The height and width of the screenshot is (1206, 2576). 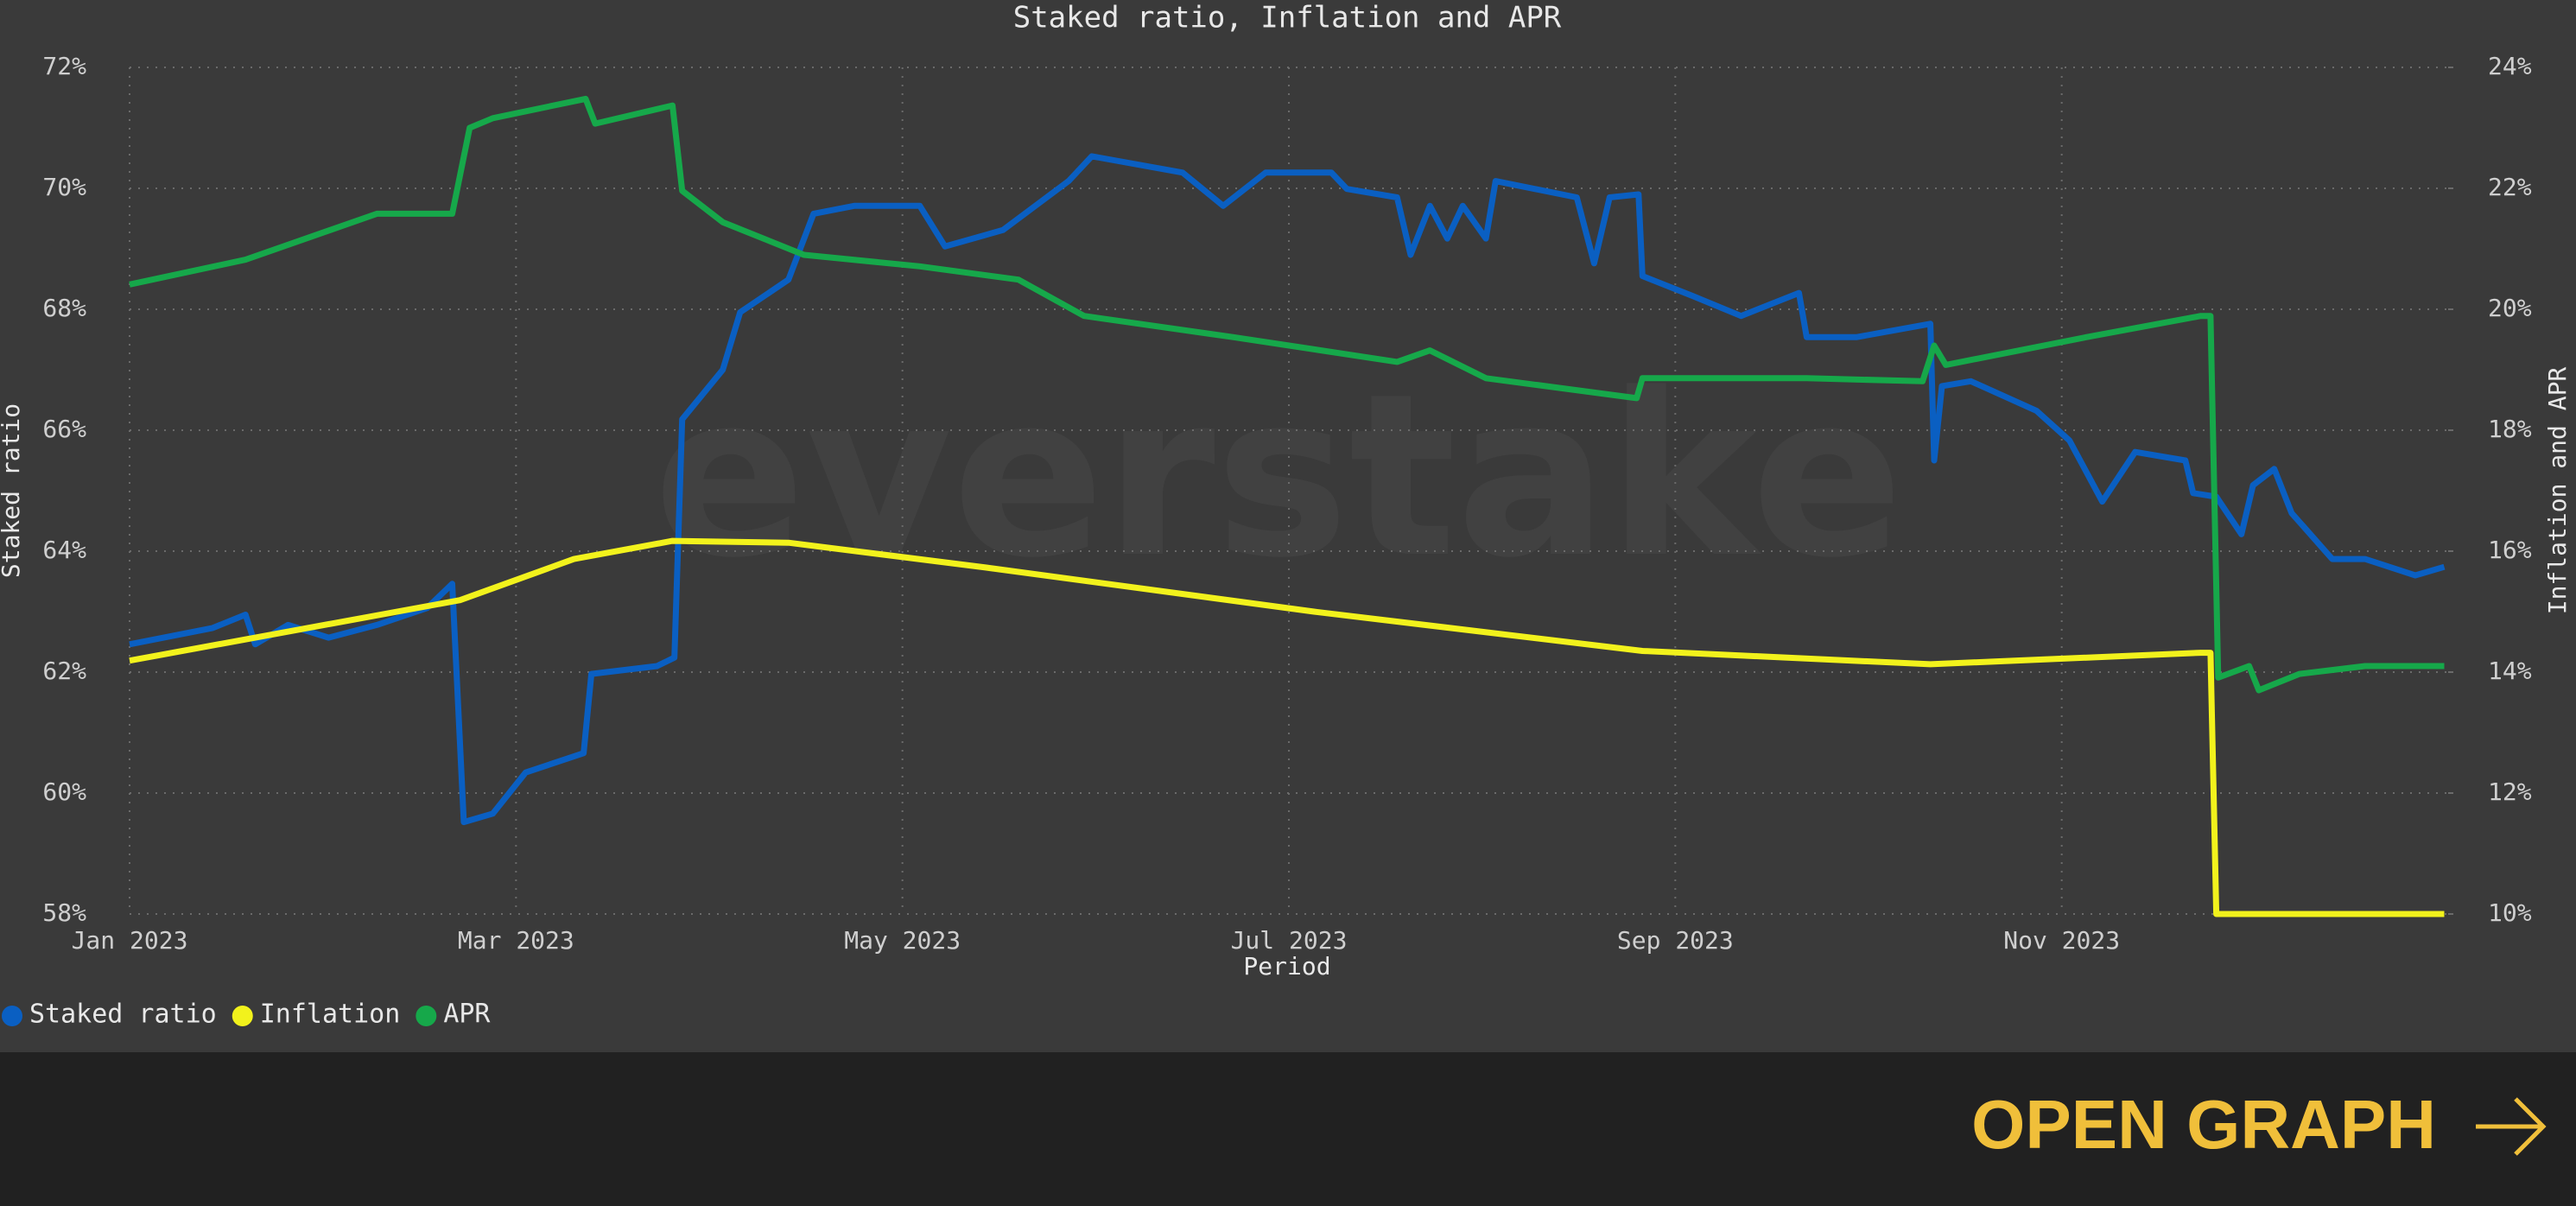 I want to click on watermark: everstake, so click(x=1278, y=477).